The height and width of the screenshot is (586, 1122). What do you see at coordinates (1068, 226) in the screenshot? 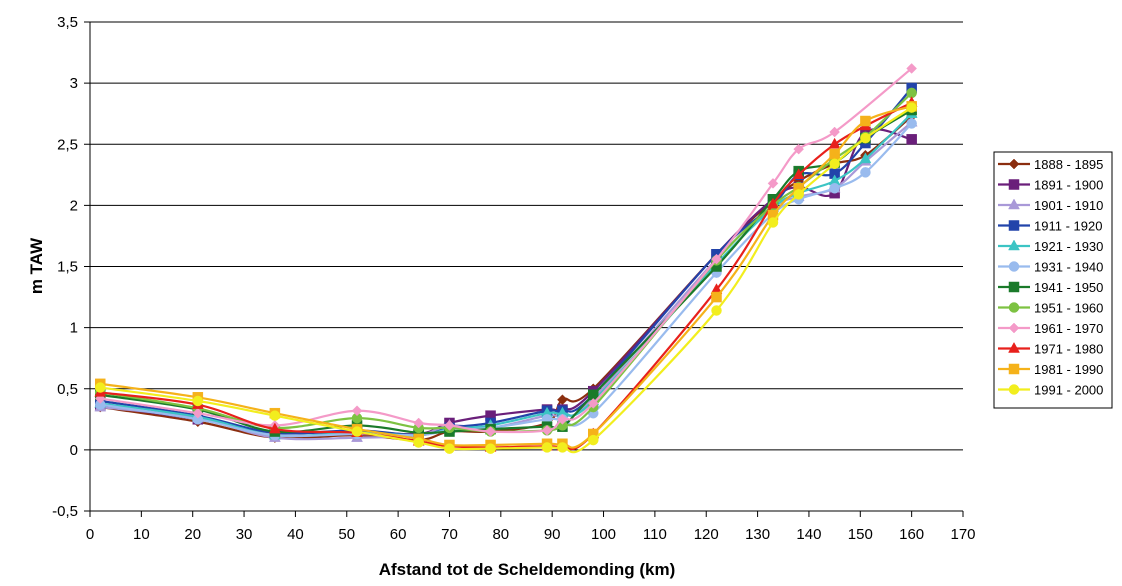
I see `legend-label: 1911 - 1920` at bounding box center [1068, 226].